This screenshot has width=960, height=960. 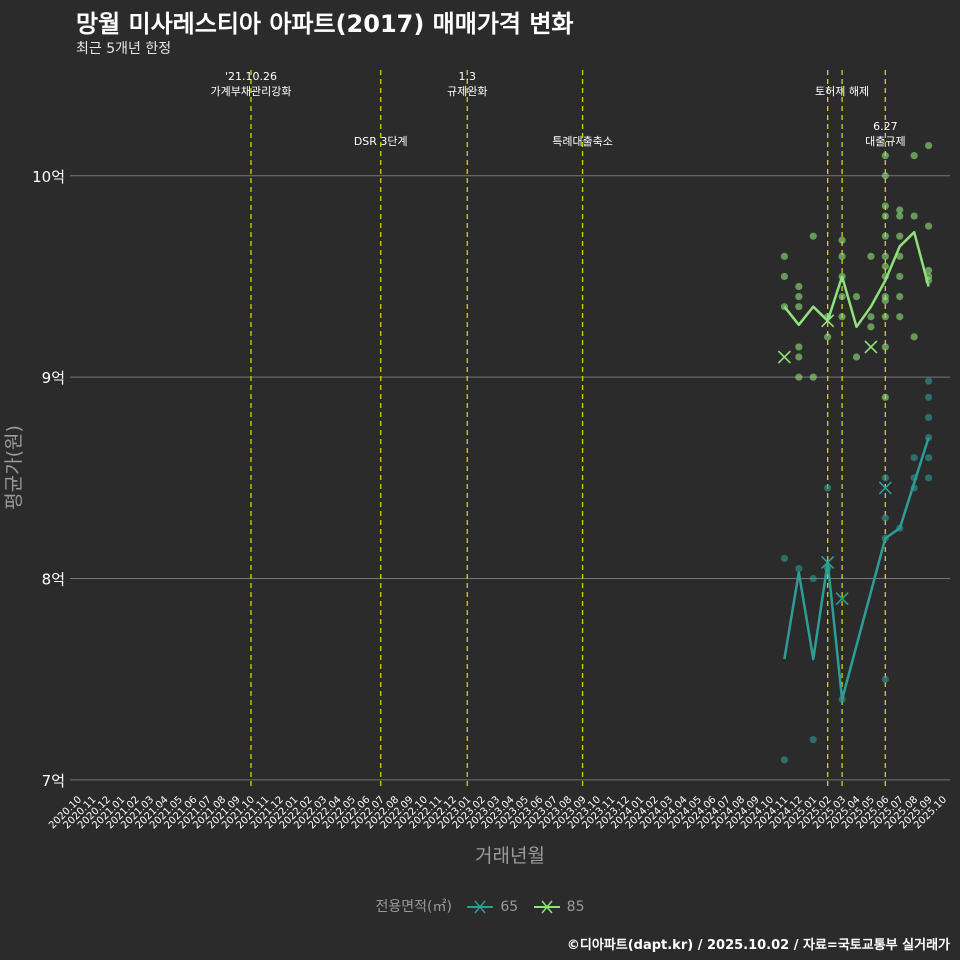 What do you see at coordinates (325, 24) in the screenshot?
I see `chart-title: 망월 미사레스티아 아파트(2017) 매매가격 변화` at bounding box center [325, 24].